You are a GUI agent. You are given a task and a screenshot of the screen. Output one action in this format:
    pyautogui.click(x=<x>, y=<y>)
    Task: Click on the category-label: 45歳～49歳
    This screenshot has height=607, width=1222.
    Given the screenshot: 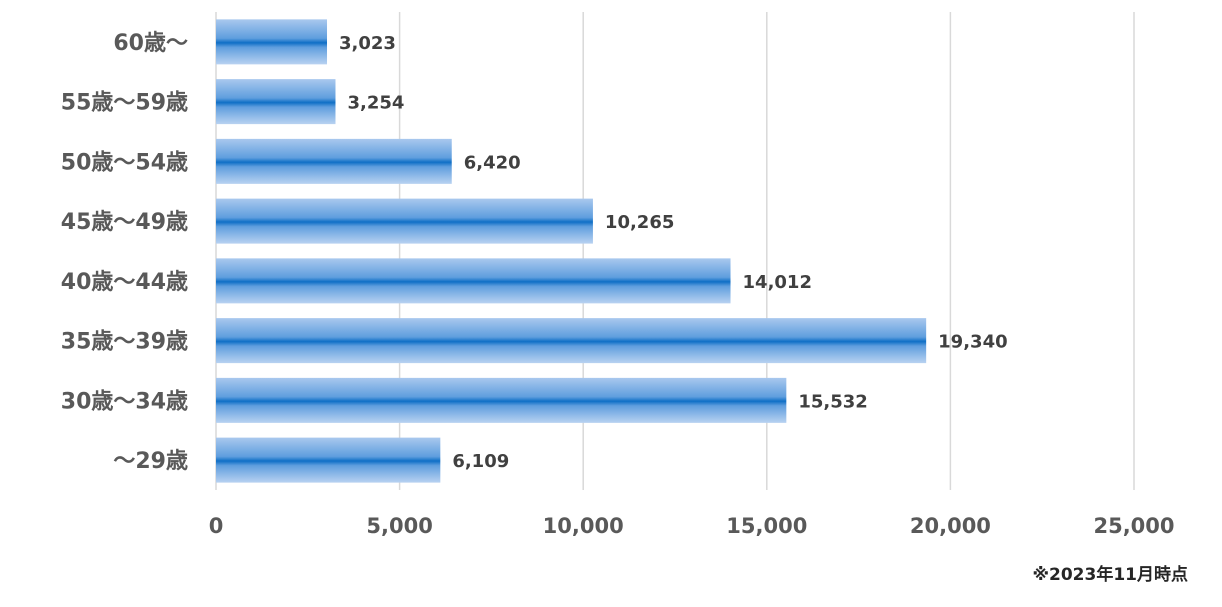 What is the action you would take?
    pyautogui.click(x=124, y=222)
    